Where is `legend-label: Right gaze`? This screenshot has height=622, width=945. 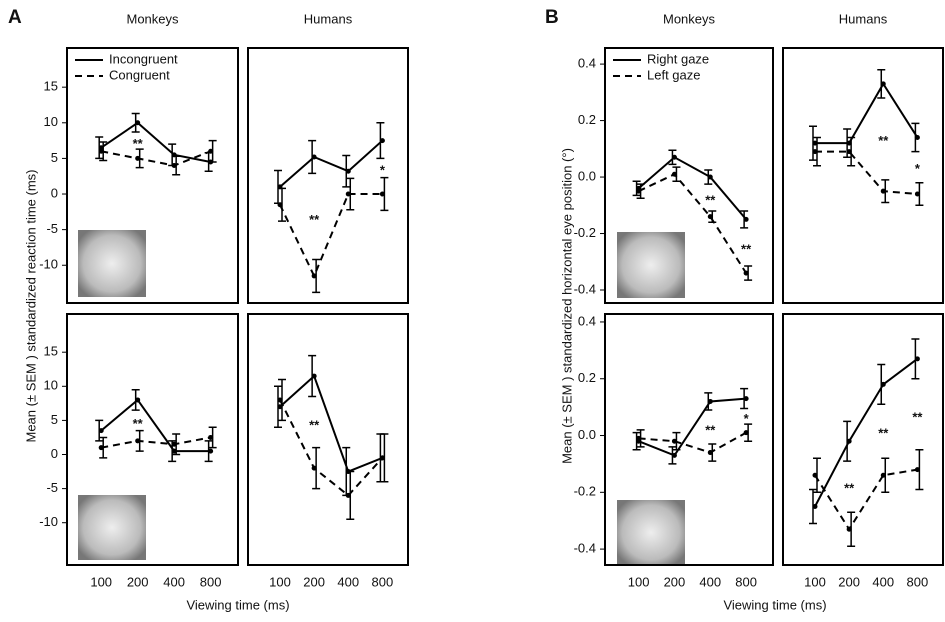
legend-label: Right gaze is located at coordinates (678, 58).